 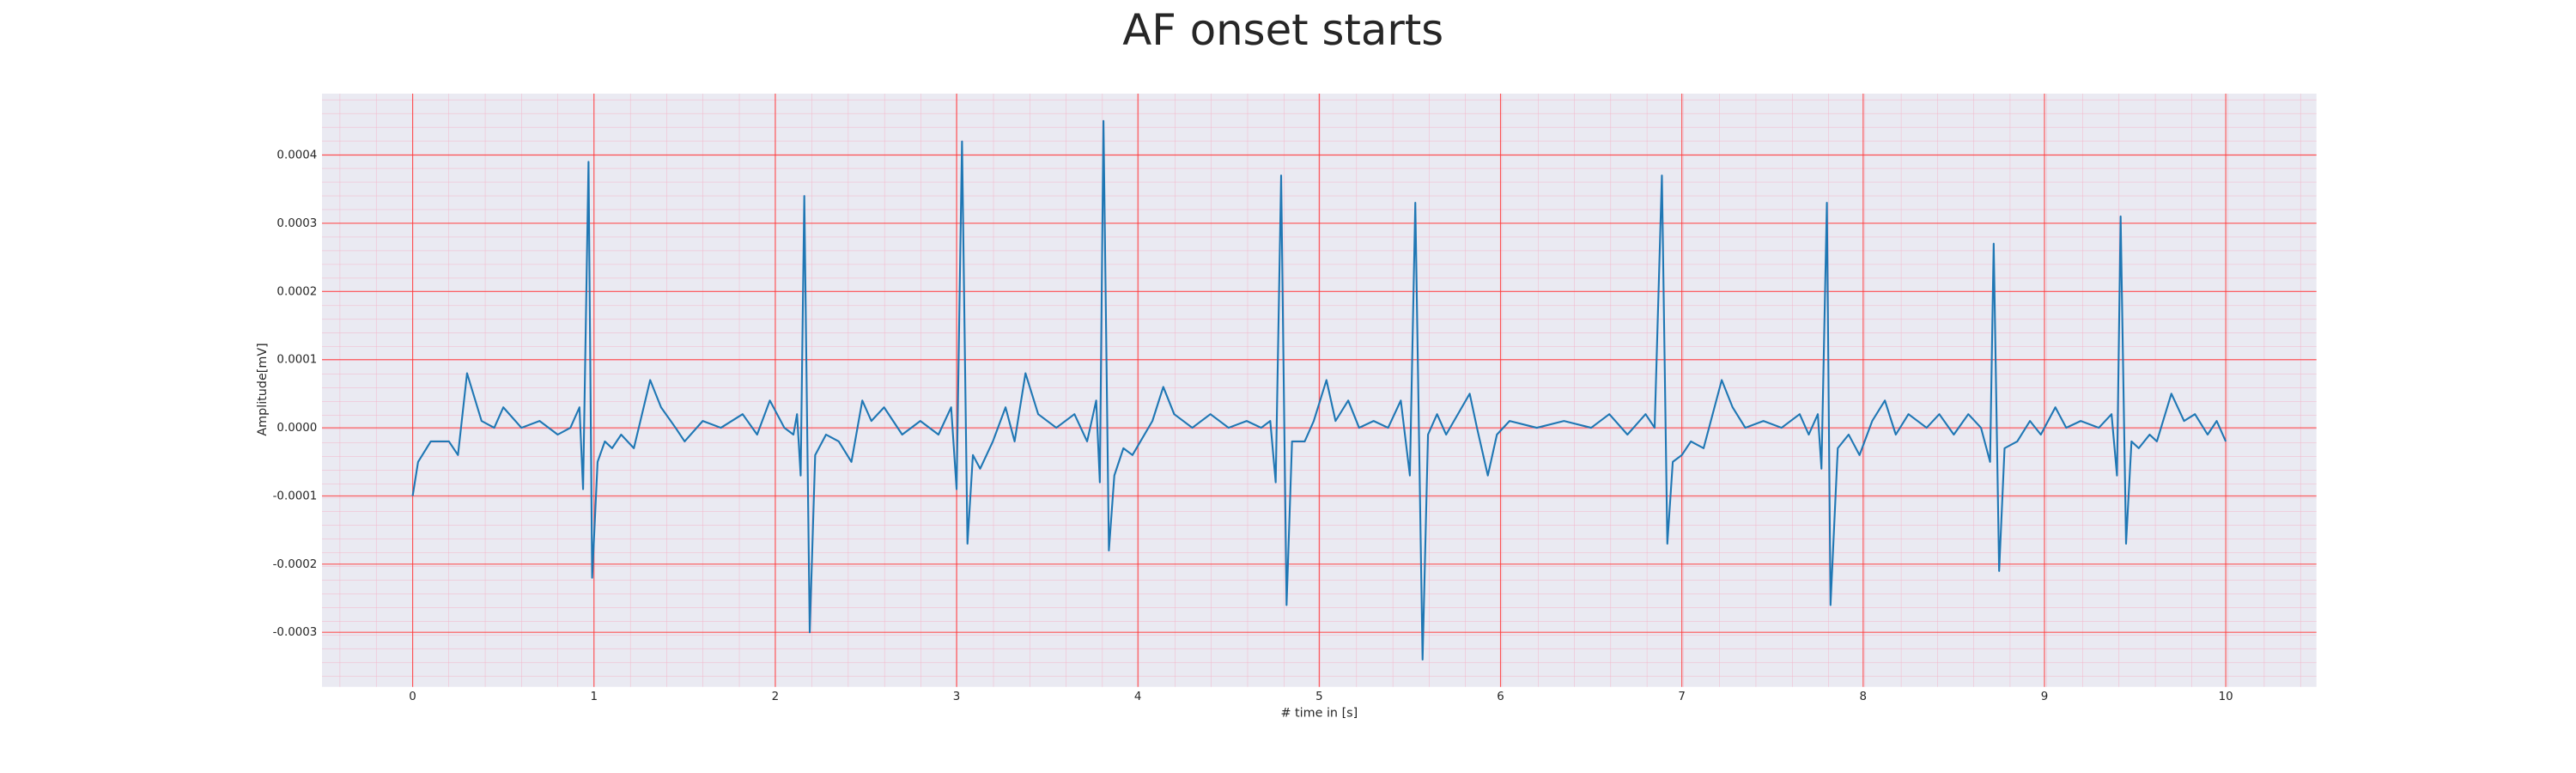 I want to click on chart-title: AF onset starts, so click(x=1283, y=30).